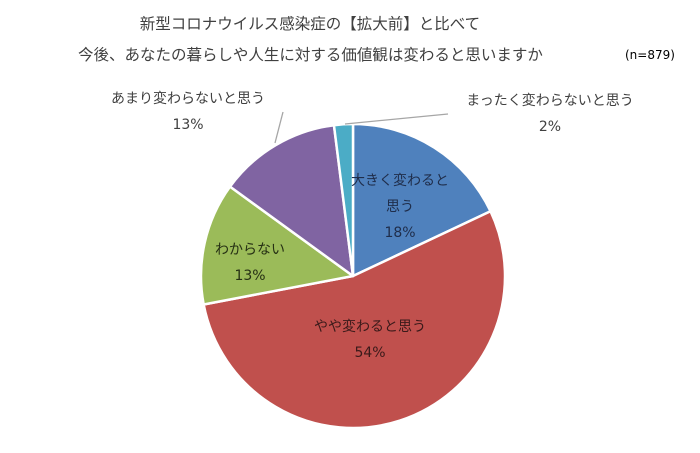  What do you see at coordinates (250, 276) in the screenshot?
I see `label-unknown-pct: 13%` at bounding box center [250, 276].